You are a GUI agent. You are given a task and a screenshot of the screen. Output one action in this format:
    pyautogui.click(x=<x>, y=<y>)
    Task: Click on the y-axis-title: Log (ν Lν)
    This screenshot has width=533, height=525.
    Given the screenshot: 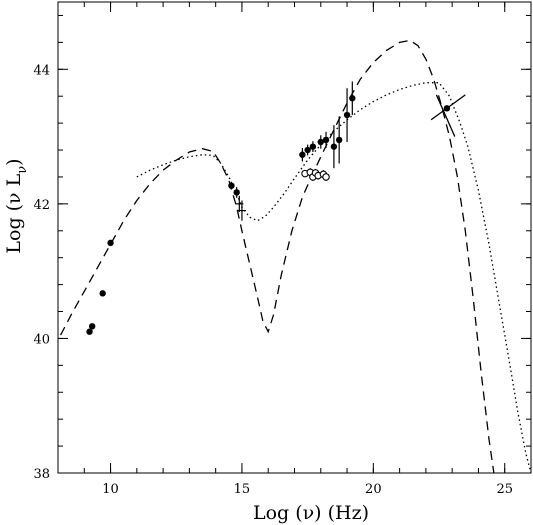 What is the action you would take?
    pyautogui.click(x=16, y=205)
    